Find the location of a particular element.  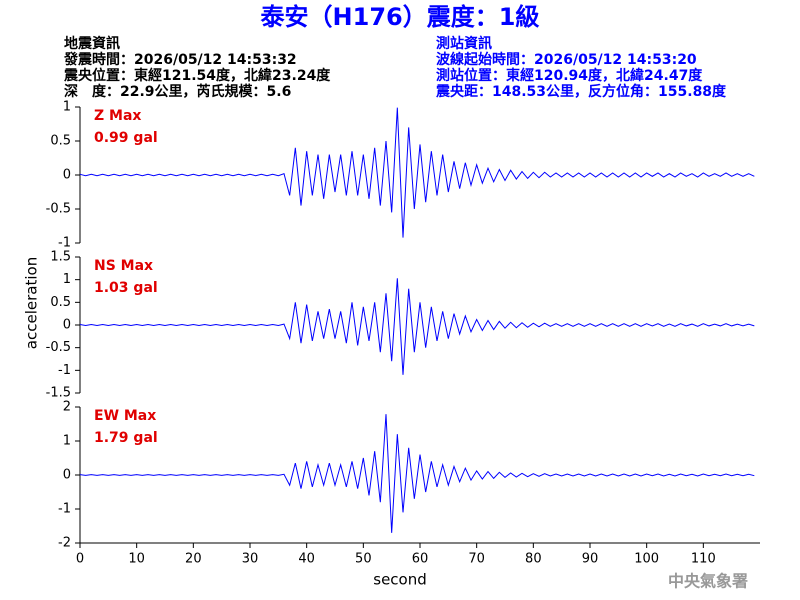

component-label: EW Max is located at coordinates (125, 416).